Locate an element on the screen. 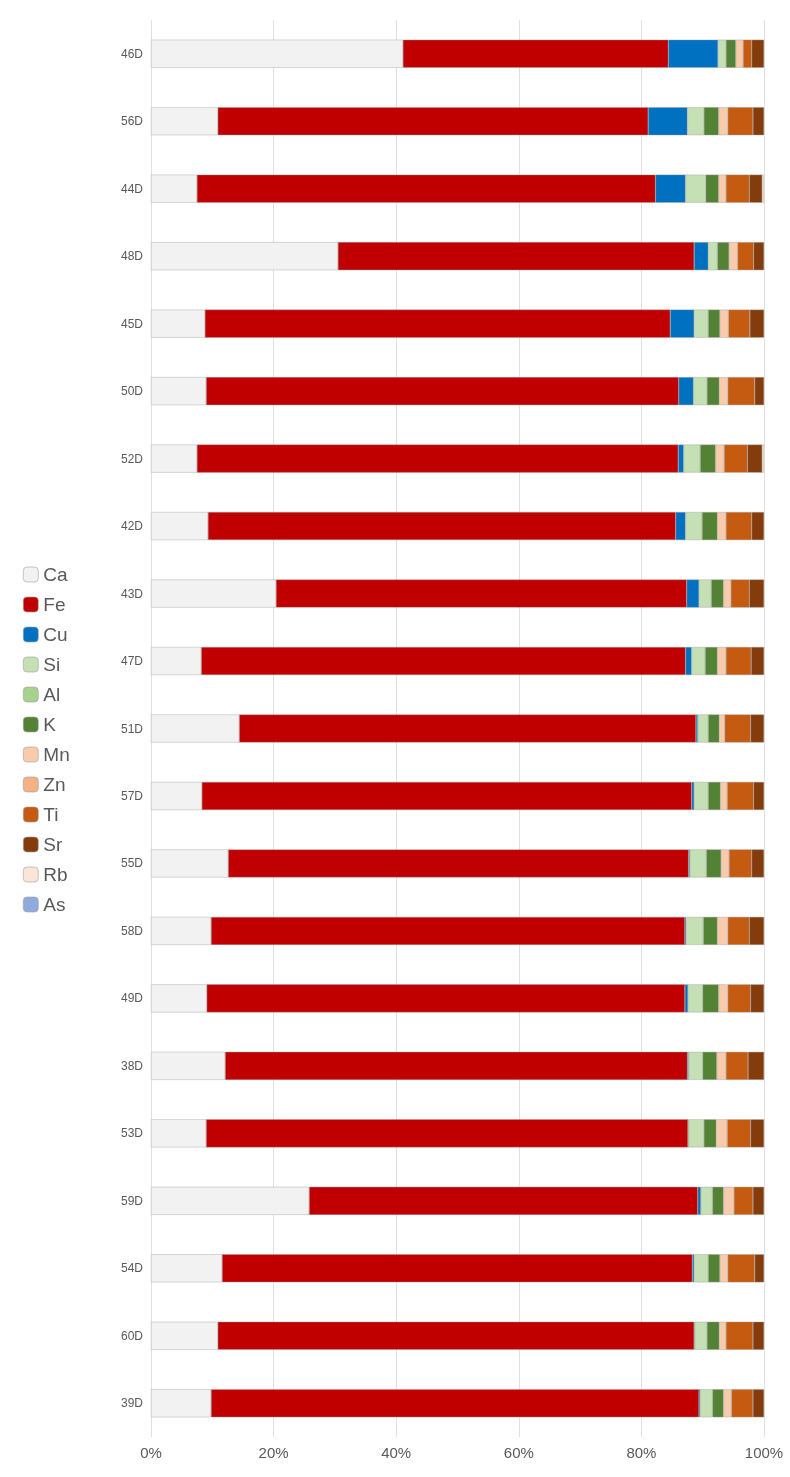 The image size is (790, 1477). y-tick-label: 52D is located at coordinates (132, 458).